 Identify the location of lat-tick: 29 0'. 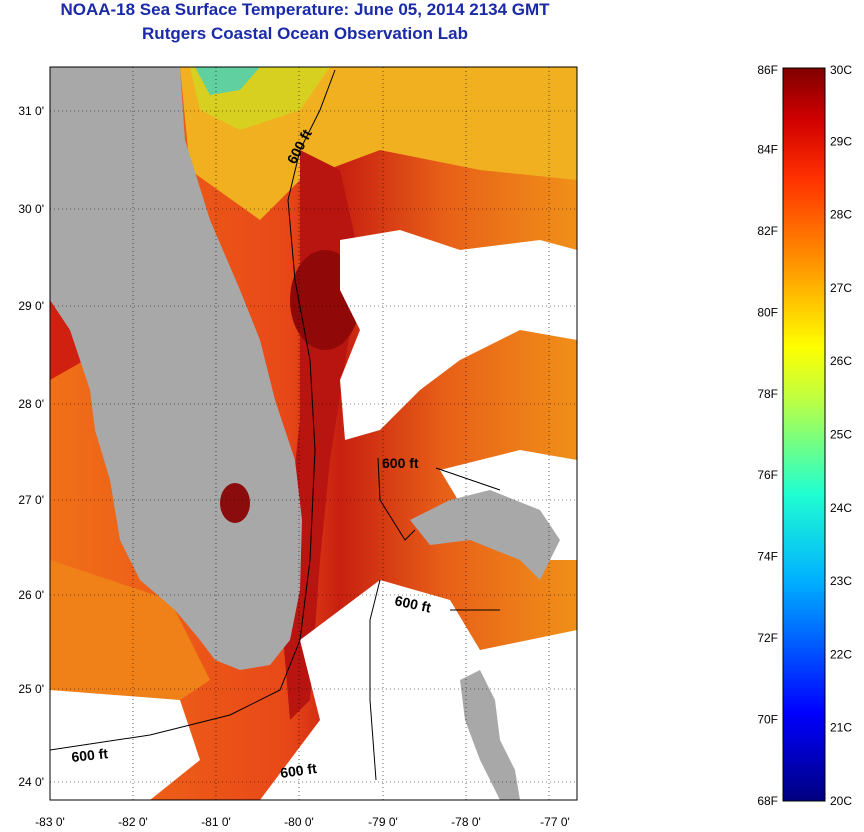
(31, 306).